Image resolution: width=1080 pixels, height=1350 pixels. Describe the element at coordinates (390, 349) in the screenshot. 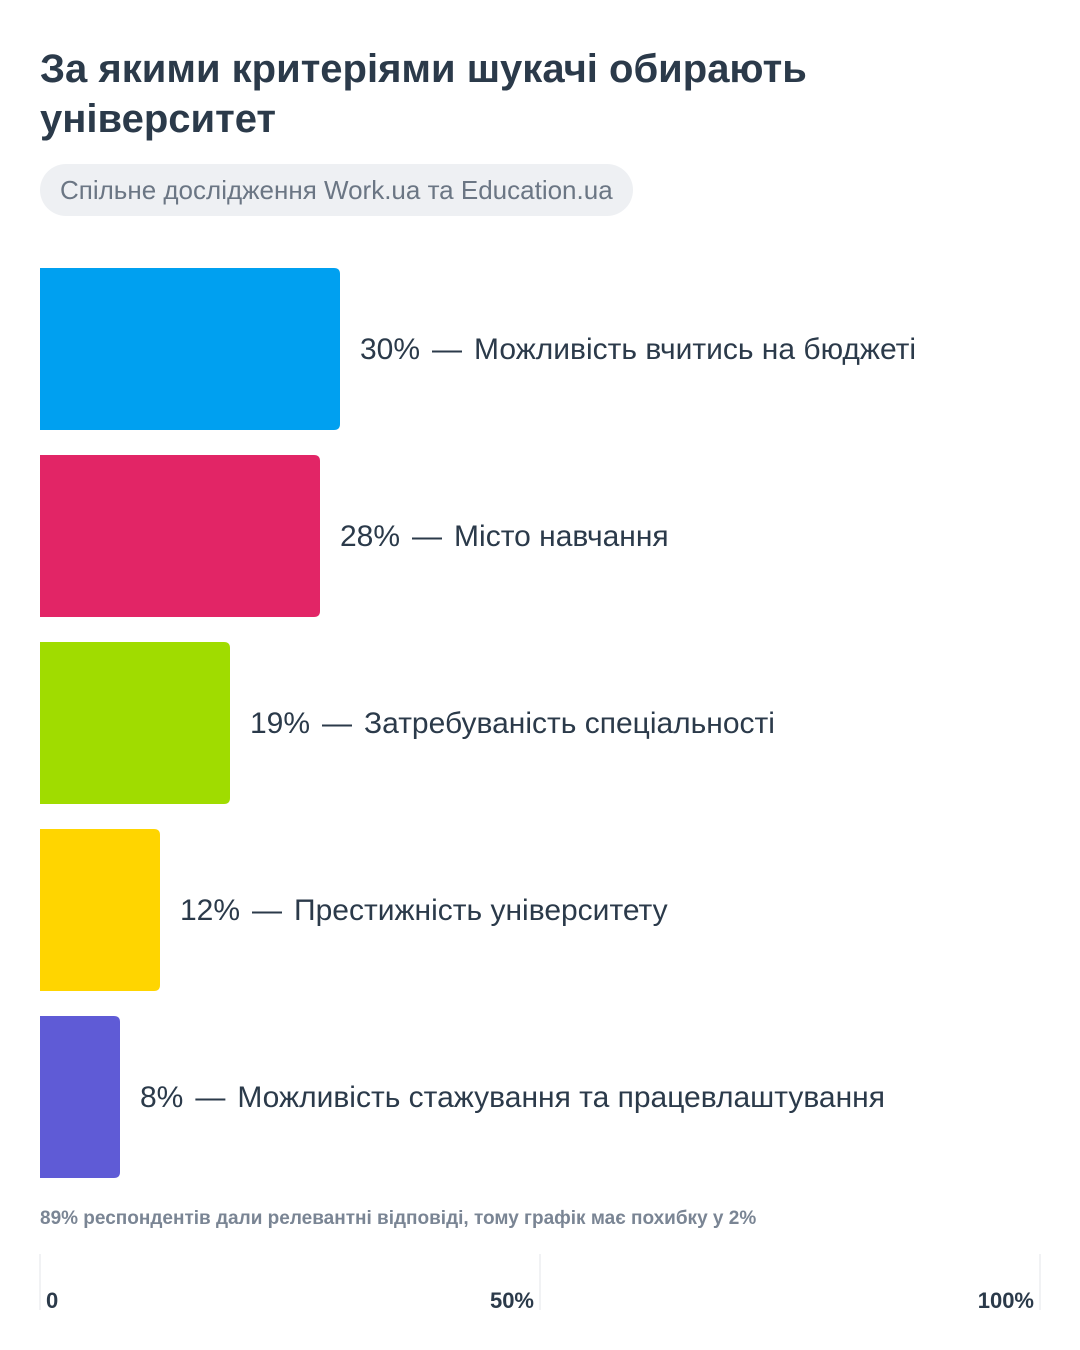

I see `value-label: 30%` at that location.